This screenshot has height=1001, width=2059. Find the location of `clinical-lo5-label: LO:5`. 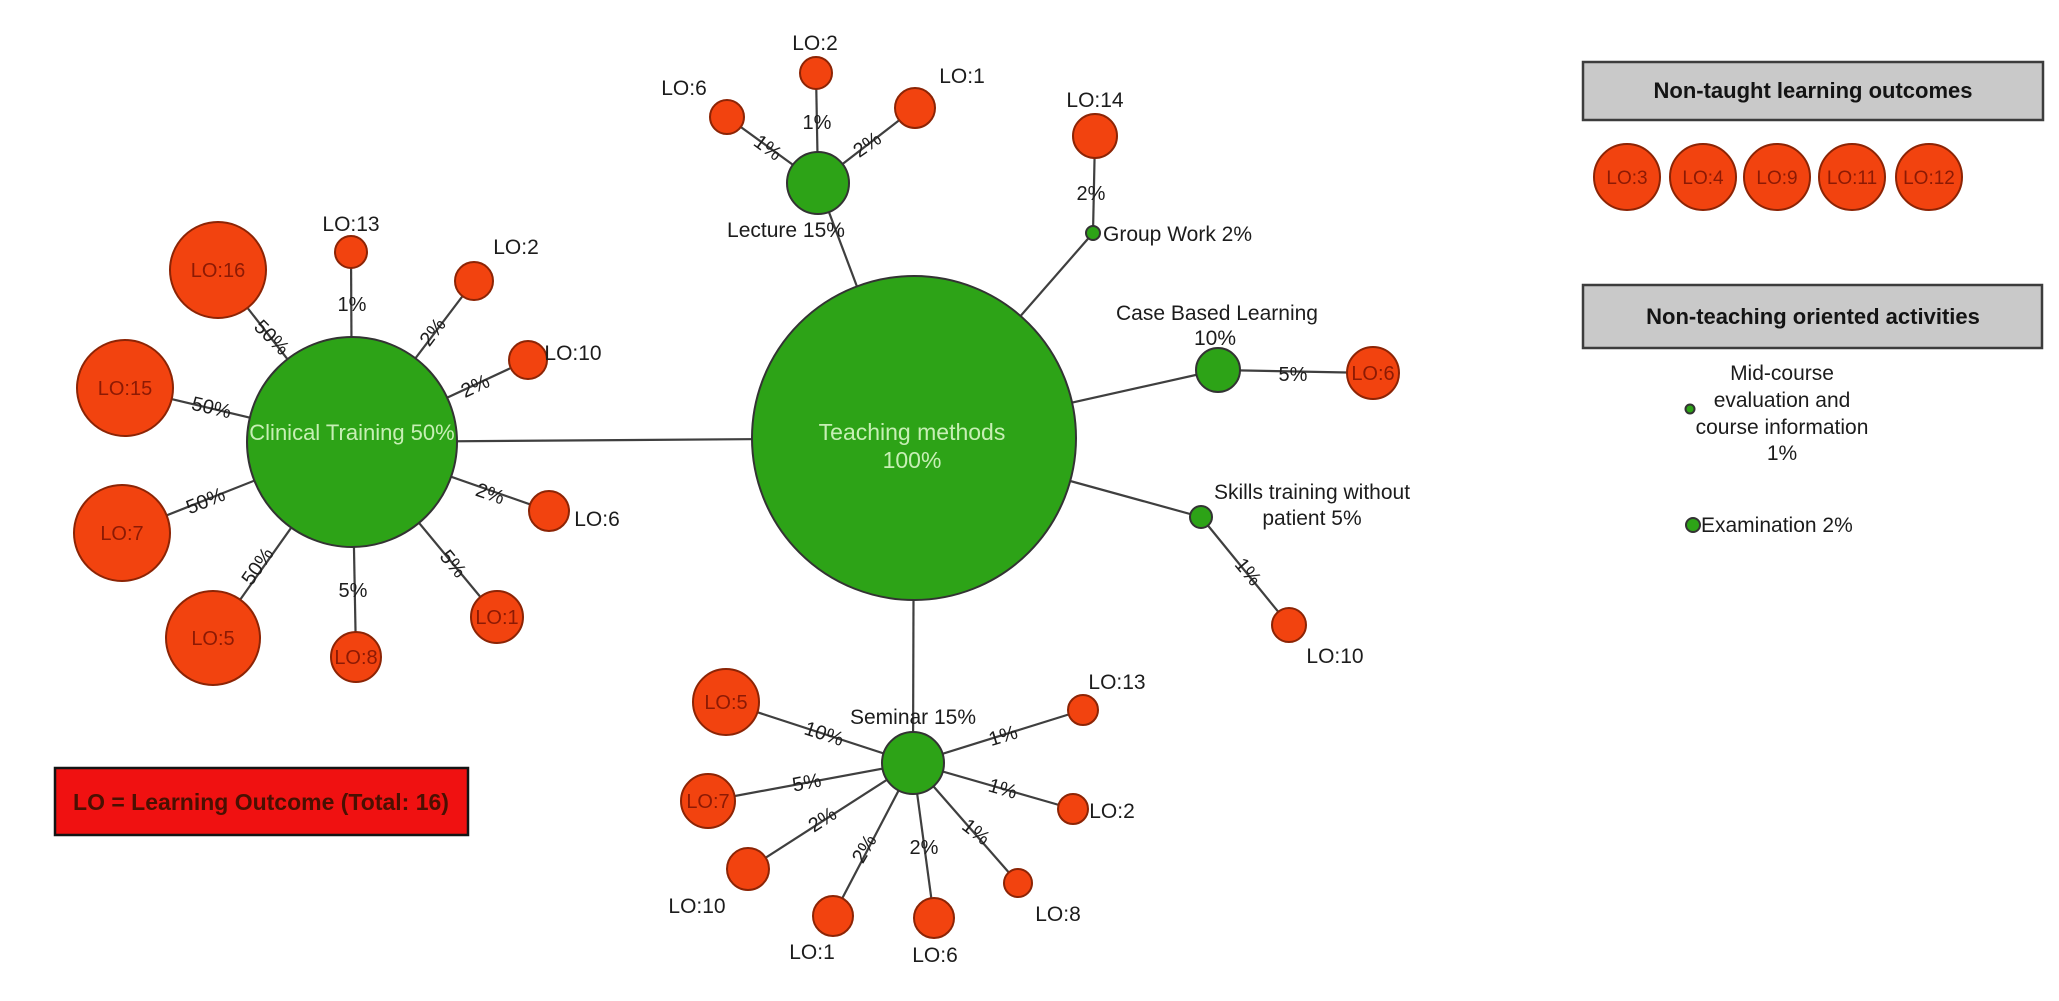

clinical-lo5-label: LO:5 is located at coordinates (212, 639).